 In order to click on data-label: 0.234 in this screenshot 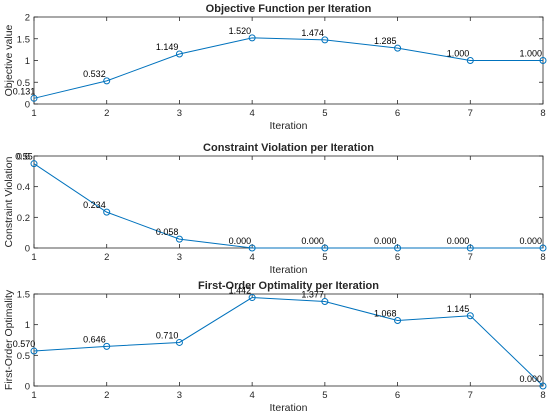, I will do `click(94, 205)`.